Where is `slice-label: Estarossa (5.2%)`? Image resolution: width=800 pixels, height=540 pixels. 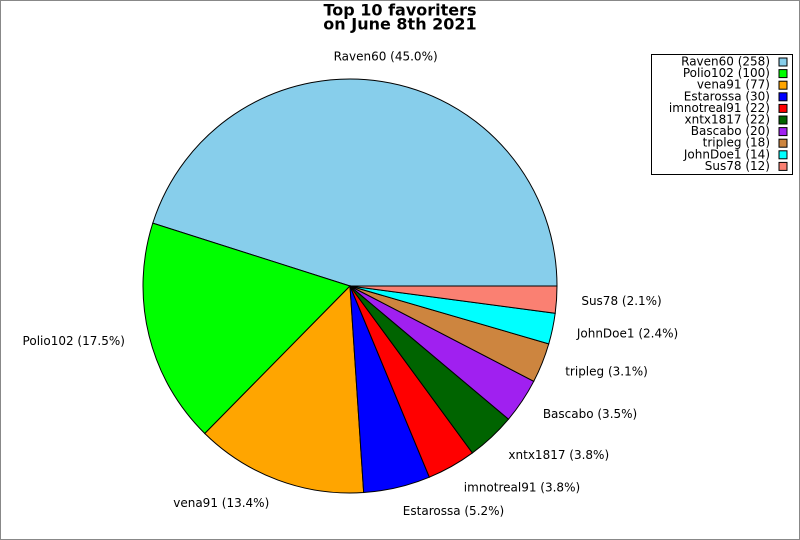
slice-label: Estarossa (5.2%) is located at coordinates (453, 511).